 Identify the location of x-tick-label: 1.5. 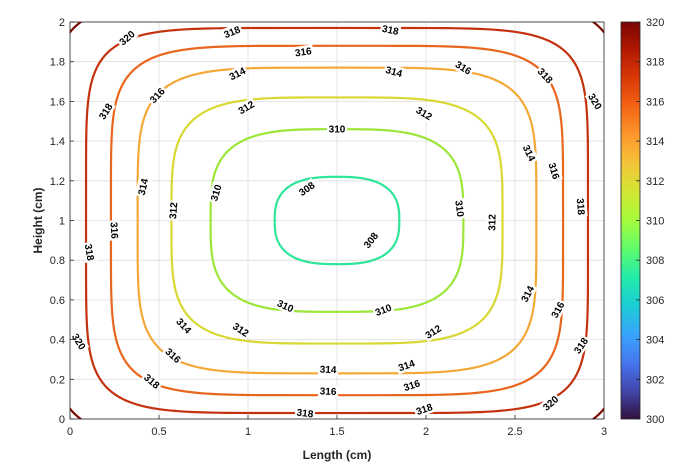
(336, 432).